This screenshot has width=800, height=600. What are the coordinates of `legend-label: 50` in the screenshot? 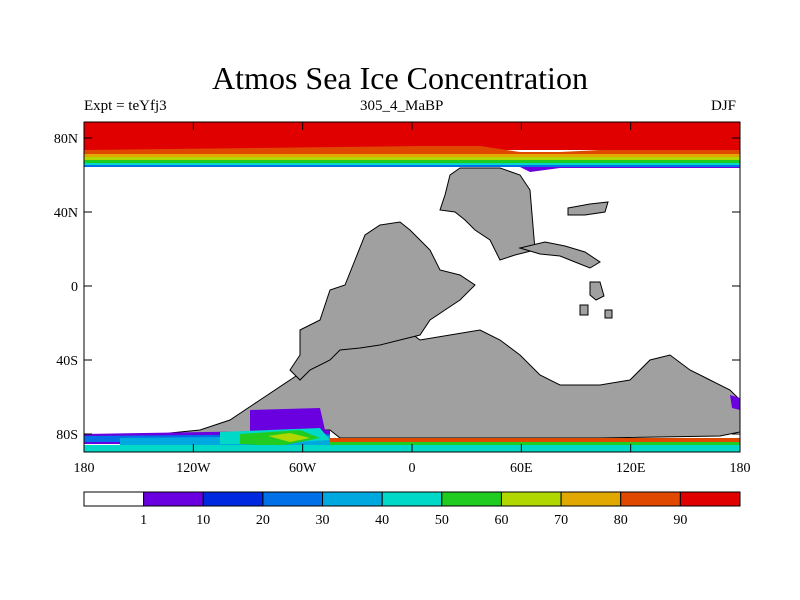 It's located at (442, 520).